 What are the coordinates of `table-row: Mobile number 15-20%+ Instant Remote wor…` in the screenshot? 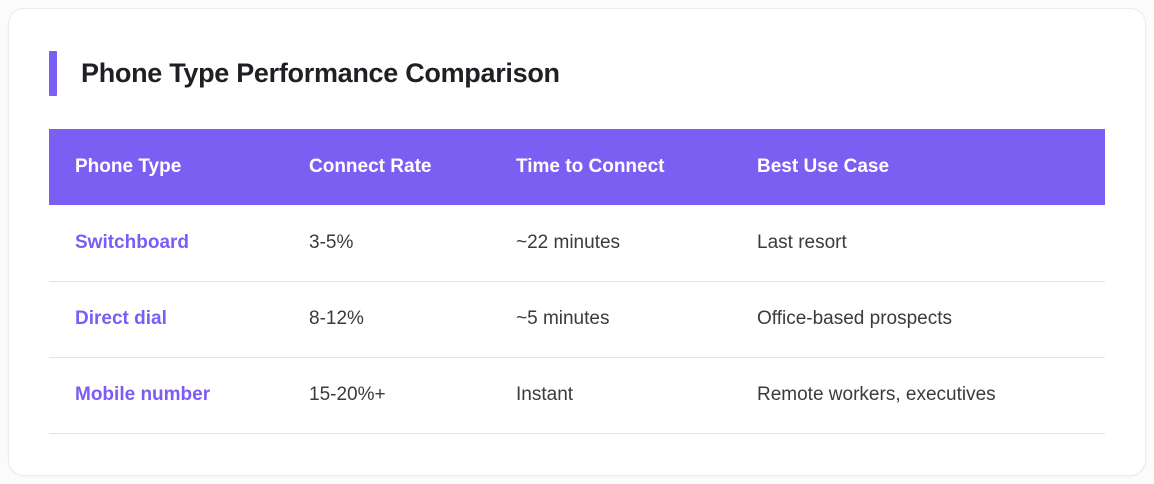 It's located at (577, 395).